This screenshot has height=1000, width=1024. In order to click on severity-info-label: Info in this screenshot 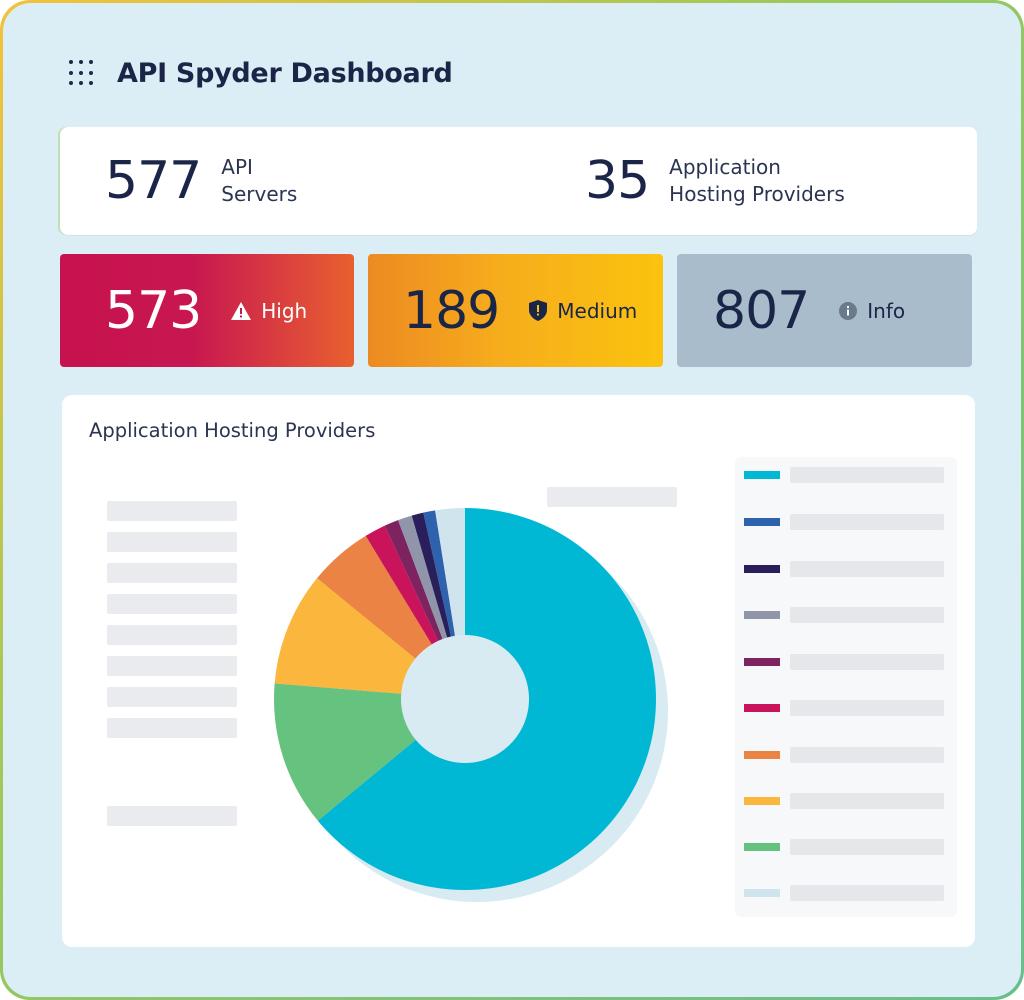, I will do `click(886, 310)`.